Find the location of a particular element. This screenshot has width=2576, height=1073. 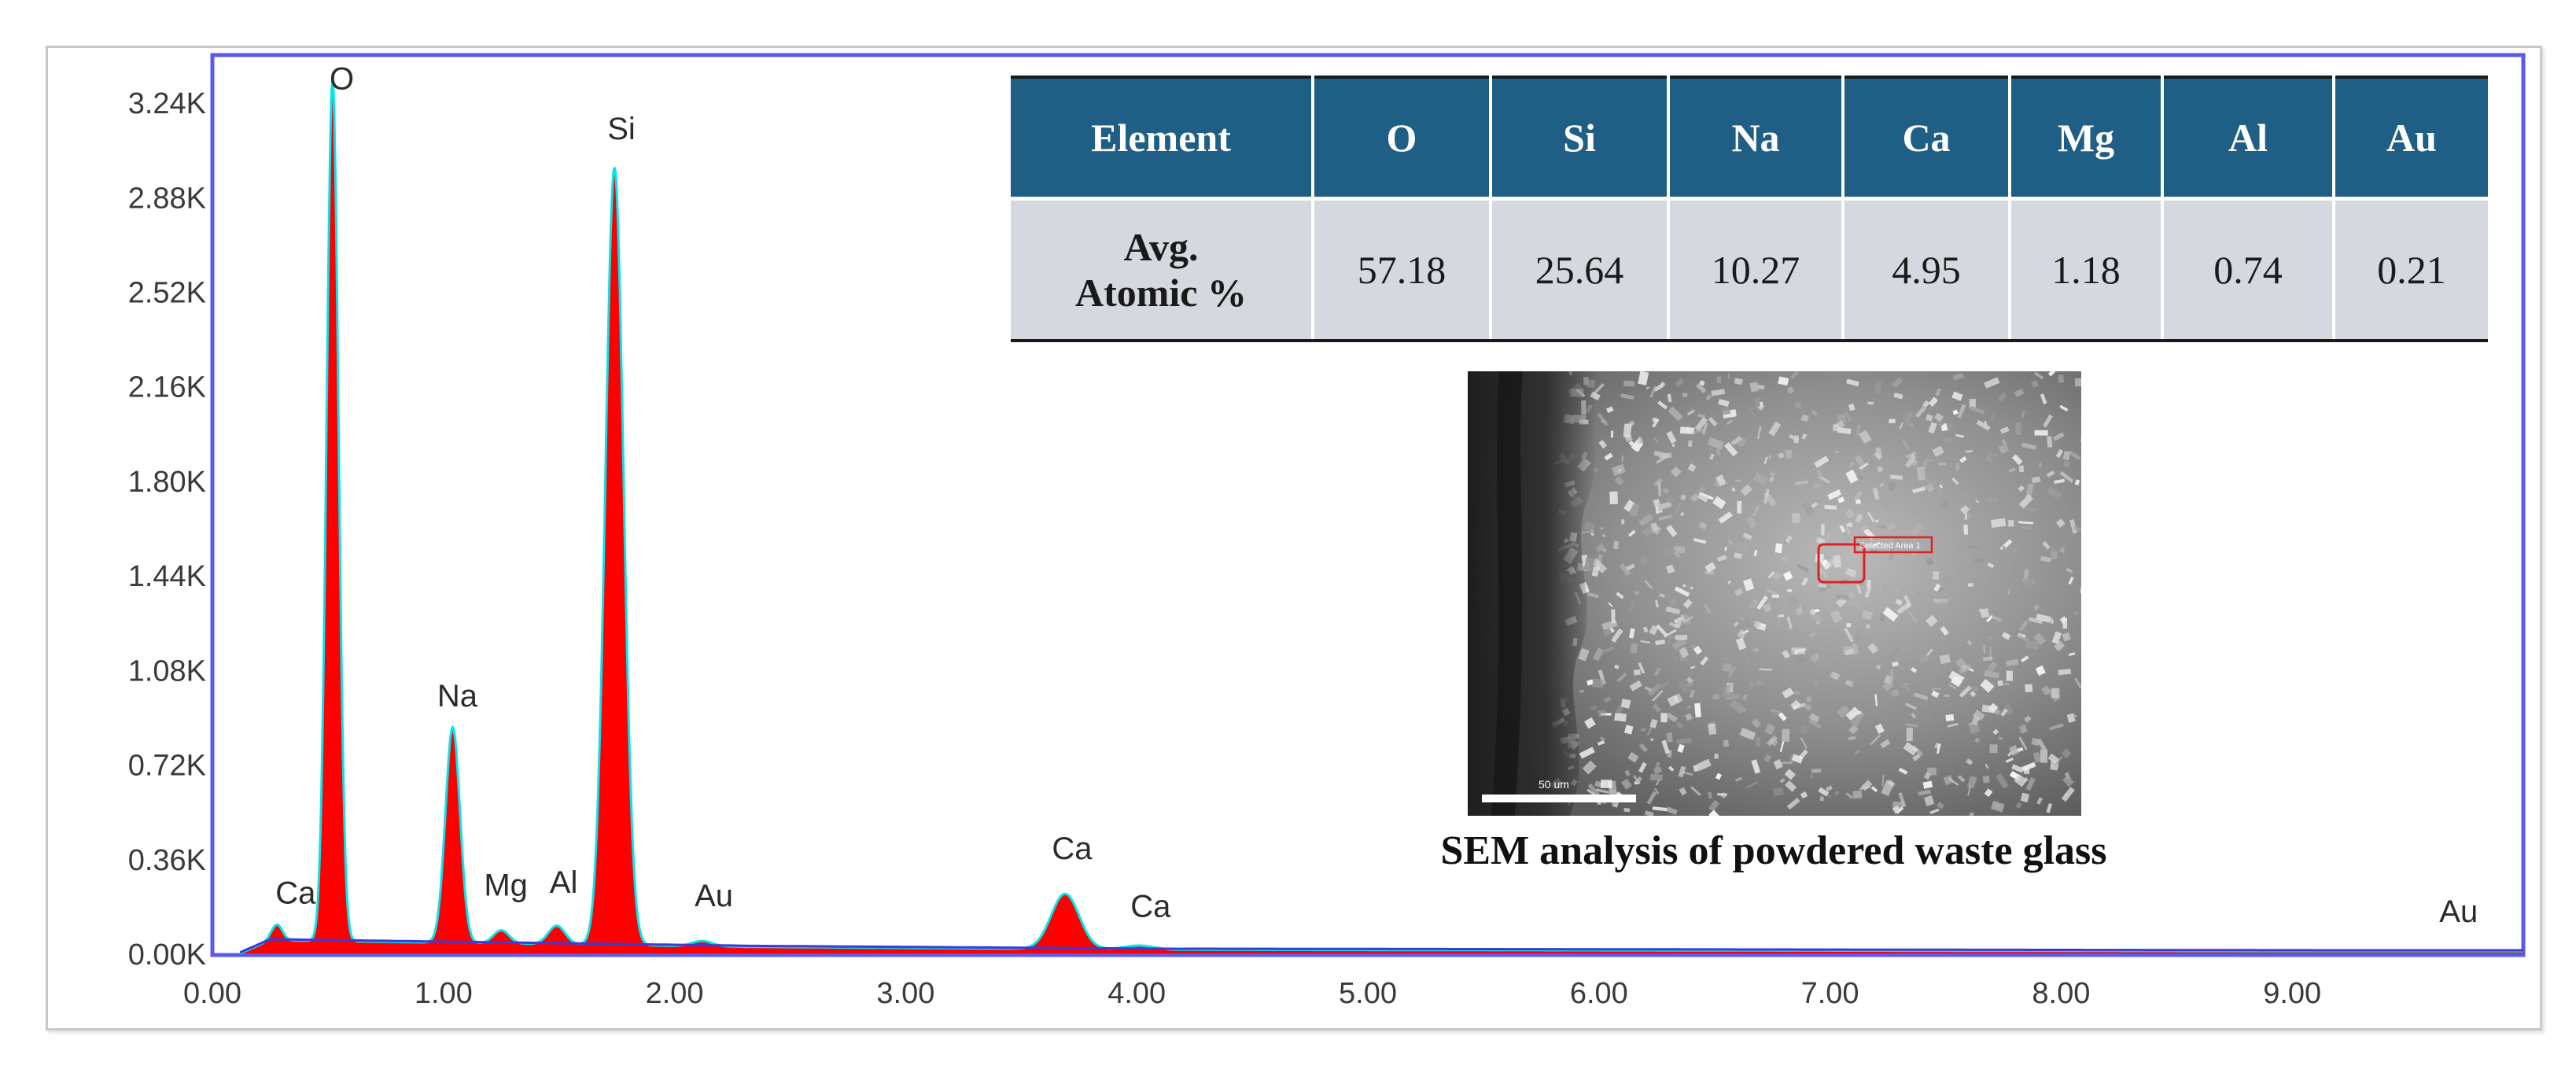

x-tick-label: 9.00 is located at coordinates (2292, 993).